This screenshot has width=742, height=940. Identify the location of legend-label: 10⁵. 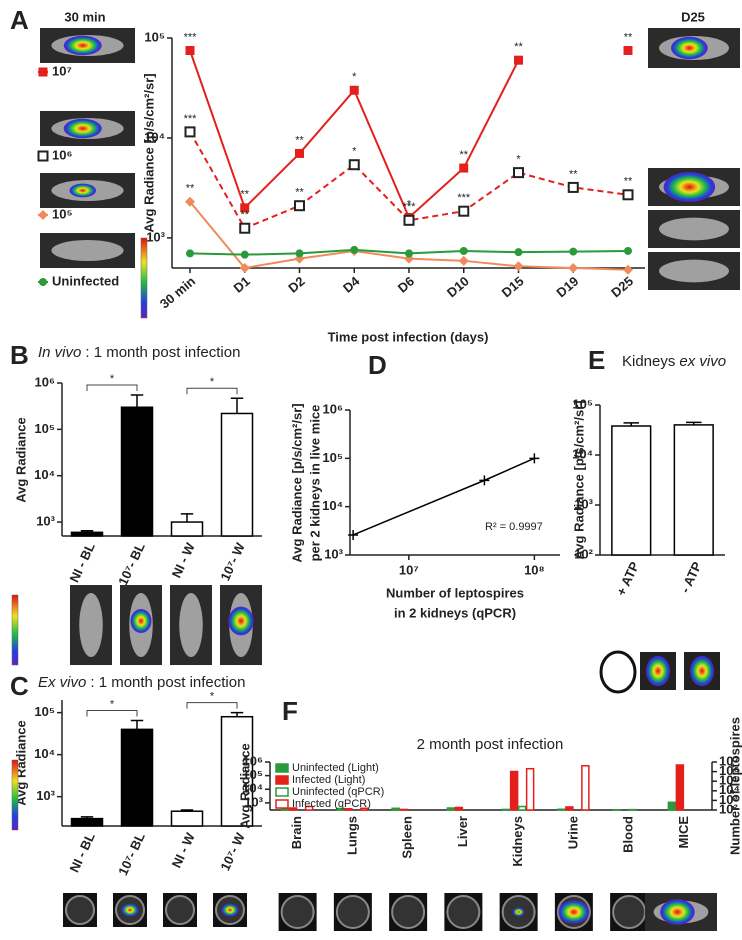
(62, 213).